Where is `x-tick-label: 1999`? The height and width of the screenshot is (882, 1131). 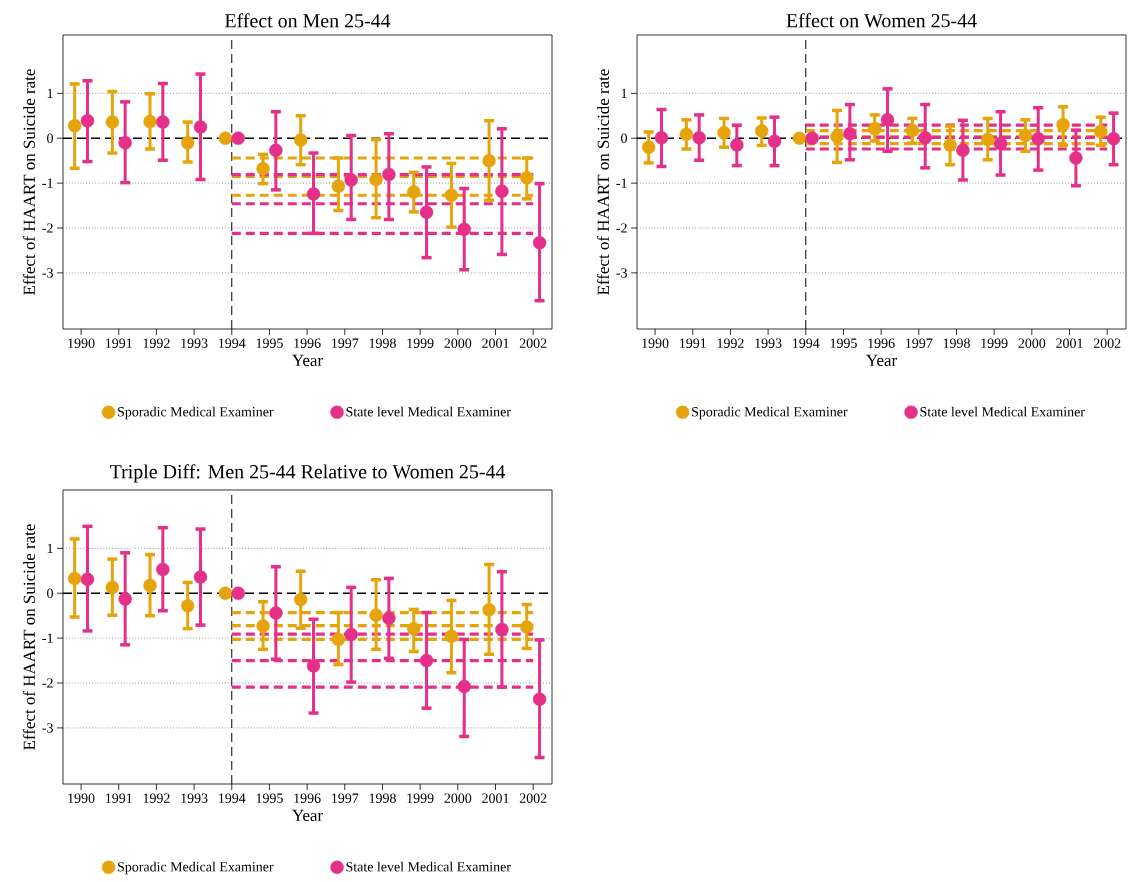 x-tick-label: 1999 is located at coordinates (420, 343).